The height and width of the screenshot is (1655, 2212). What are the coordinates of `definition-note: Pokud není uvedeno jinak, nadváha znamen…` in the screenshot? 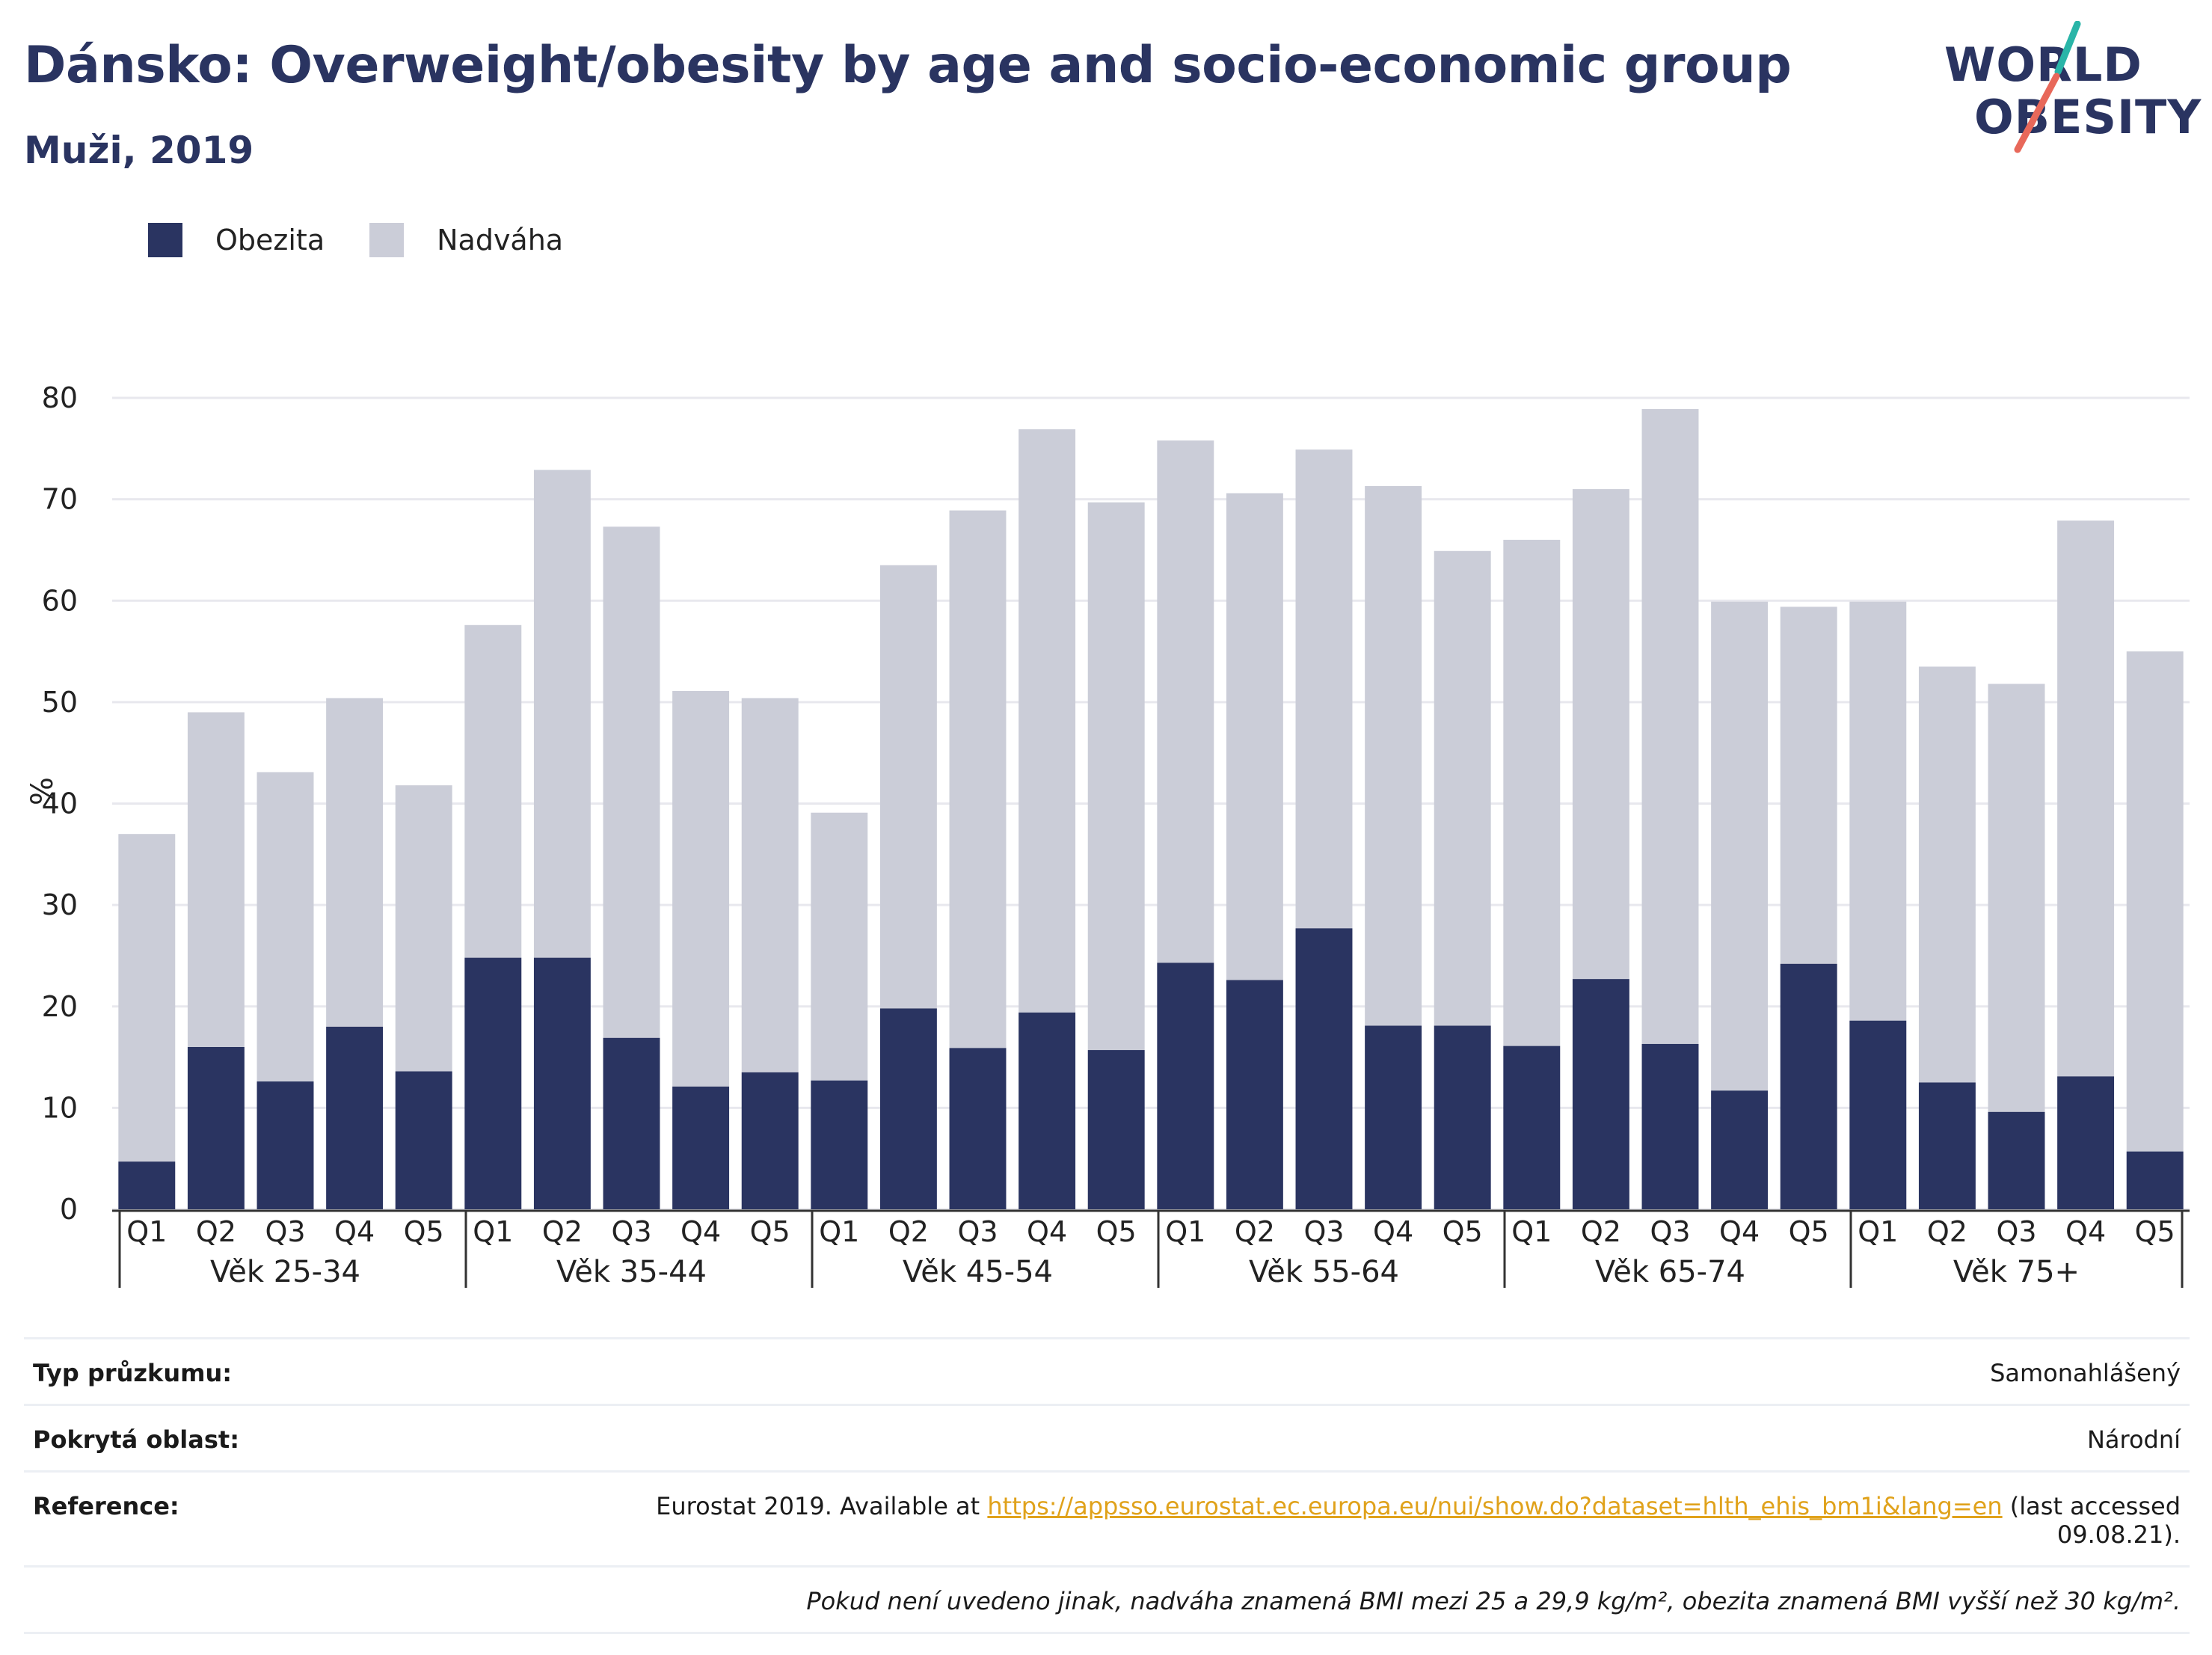 It's located at (1107, 1599).